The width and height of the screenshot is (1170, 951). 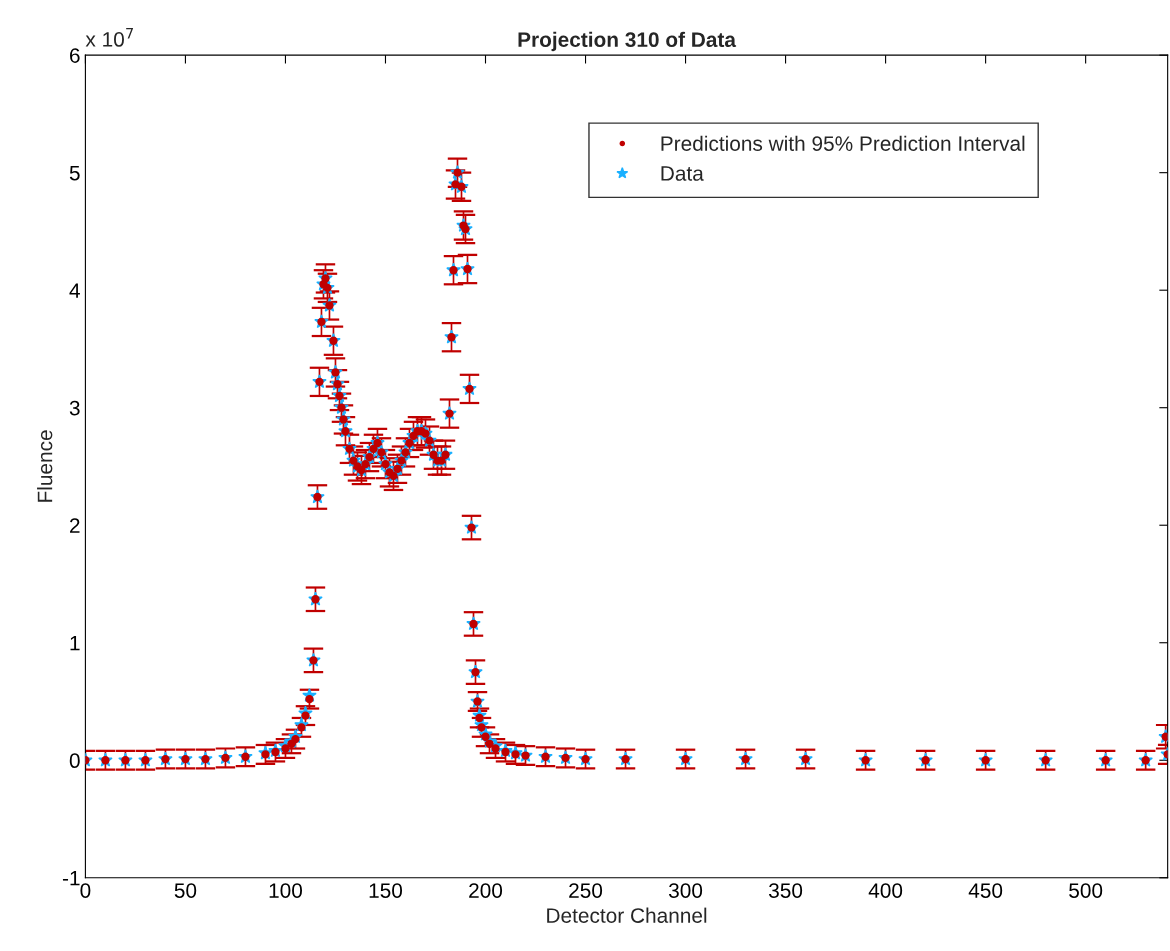 What do you see at coordinates (685, 890) in the screenshot?
I see `x-tick-label: 300` at bounding box center [685, 890].